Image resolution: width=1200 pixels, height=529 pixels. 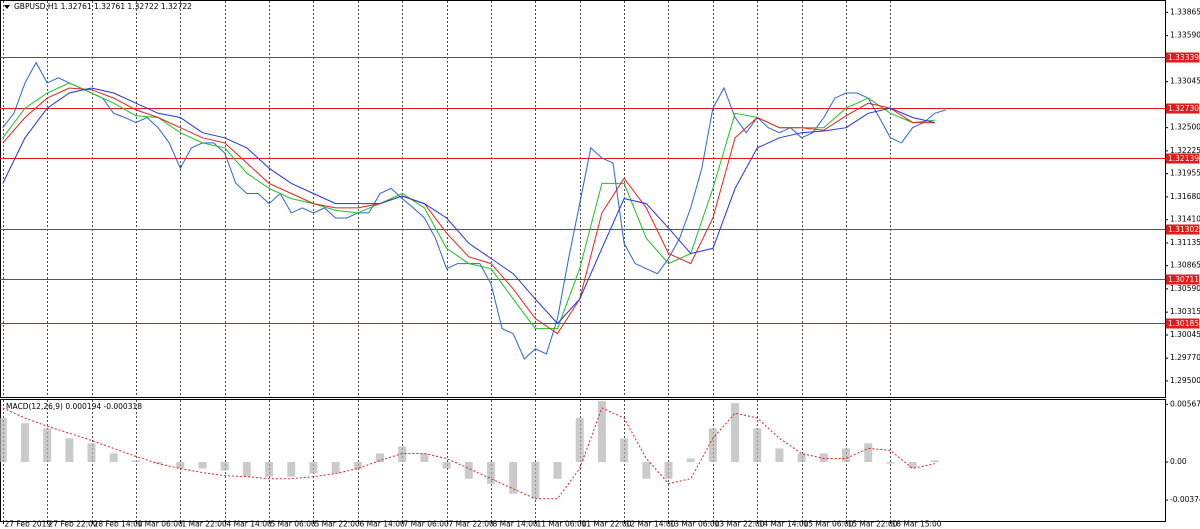 What do you see at coordinates (917, 524) in the screenshot?
I see `x-tick-label: 18 Mar 15:00` at bounding box center [917, 524].